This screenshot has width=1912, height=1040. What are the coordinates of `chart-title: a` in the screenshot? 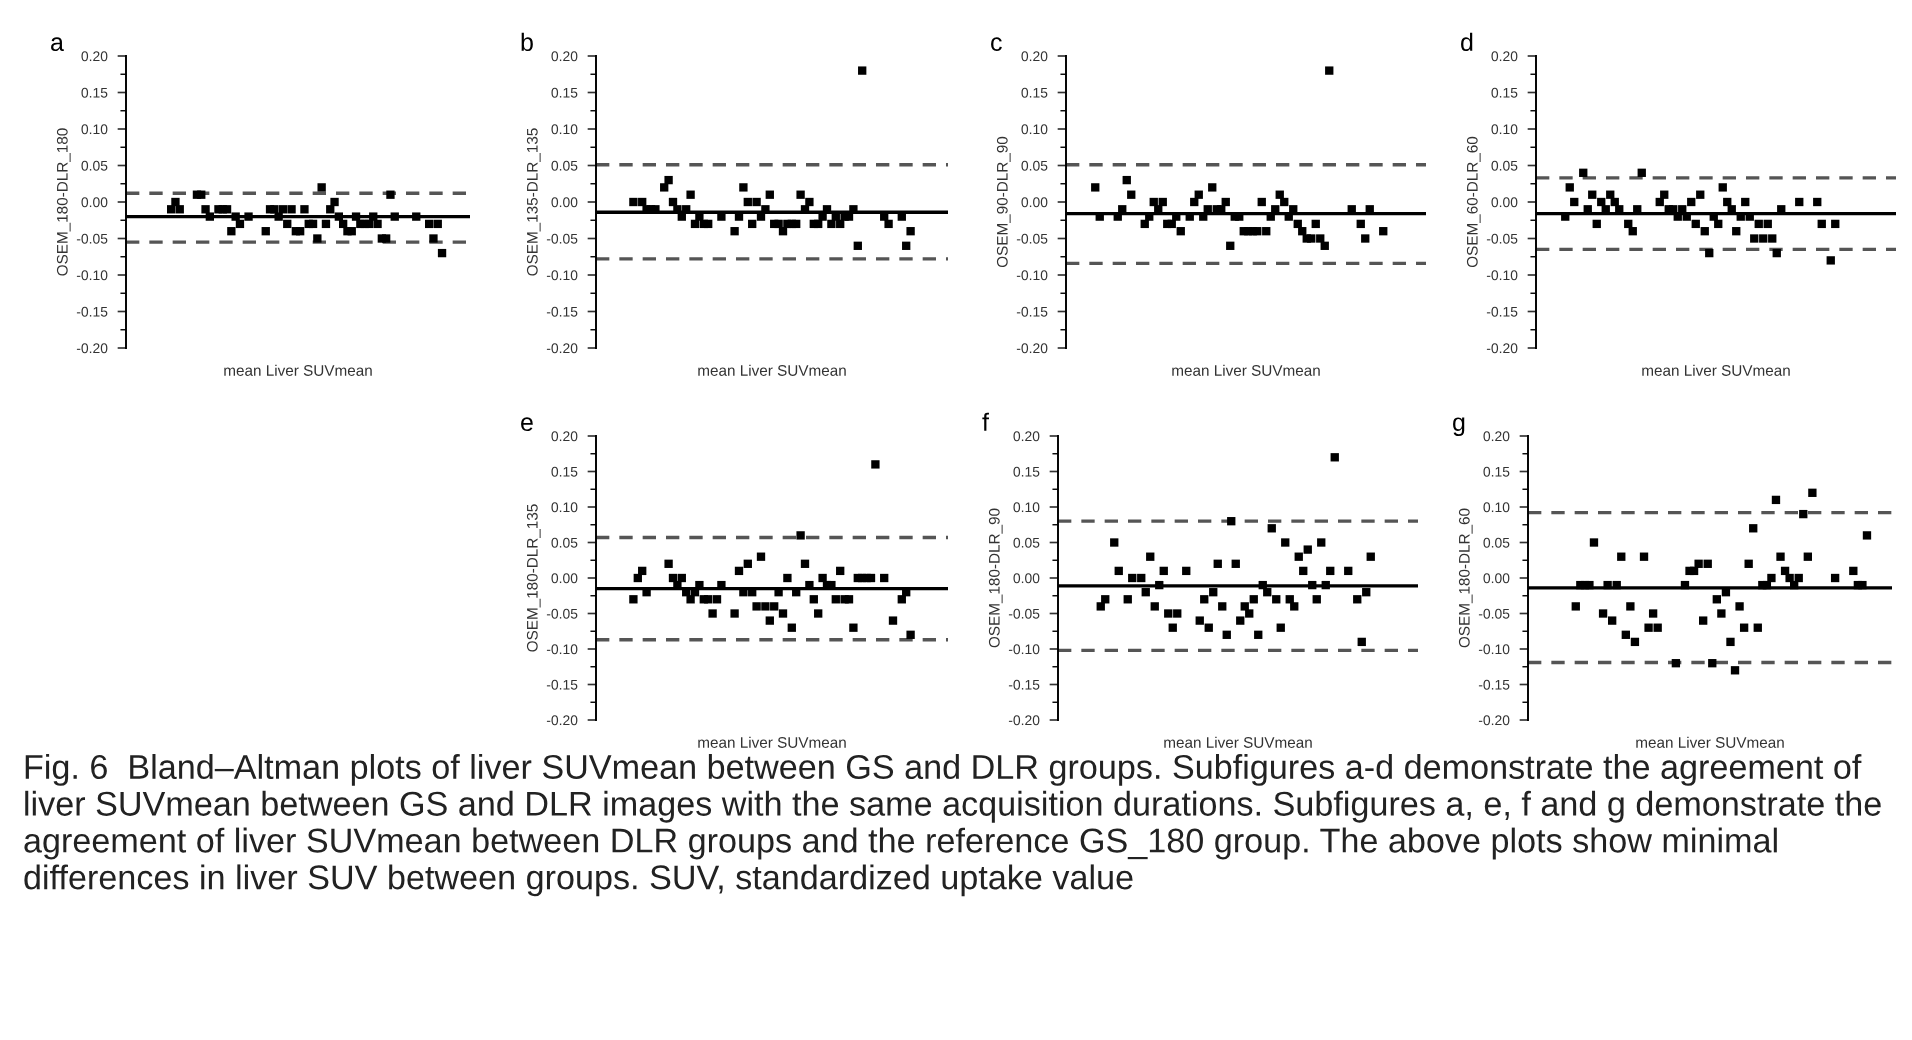 It's located at (57, 44).